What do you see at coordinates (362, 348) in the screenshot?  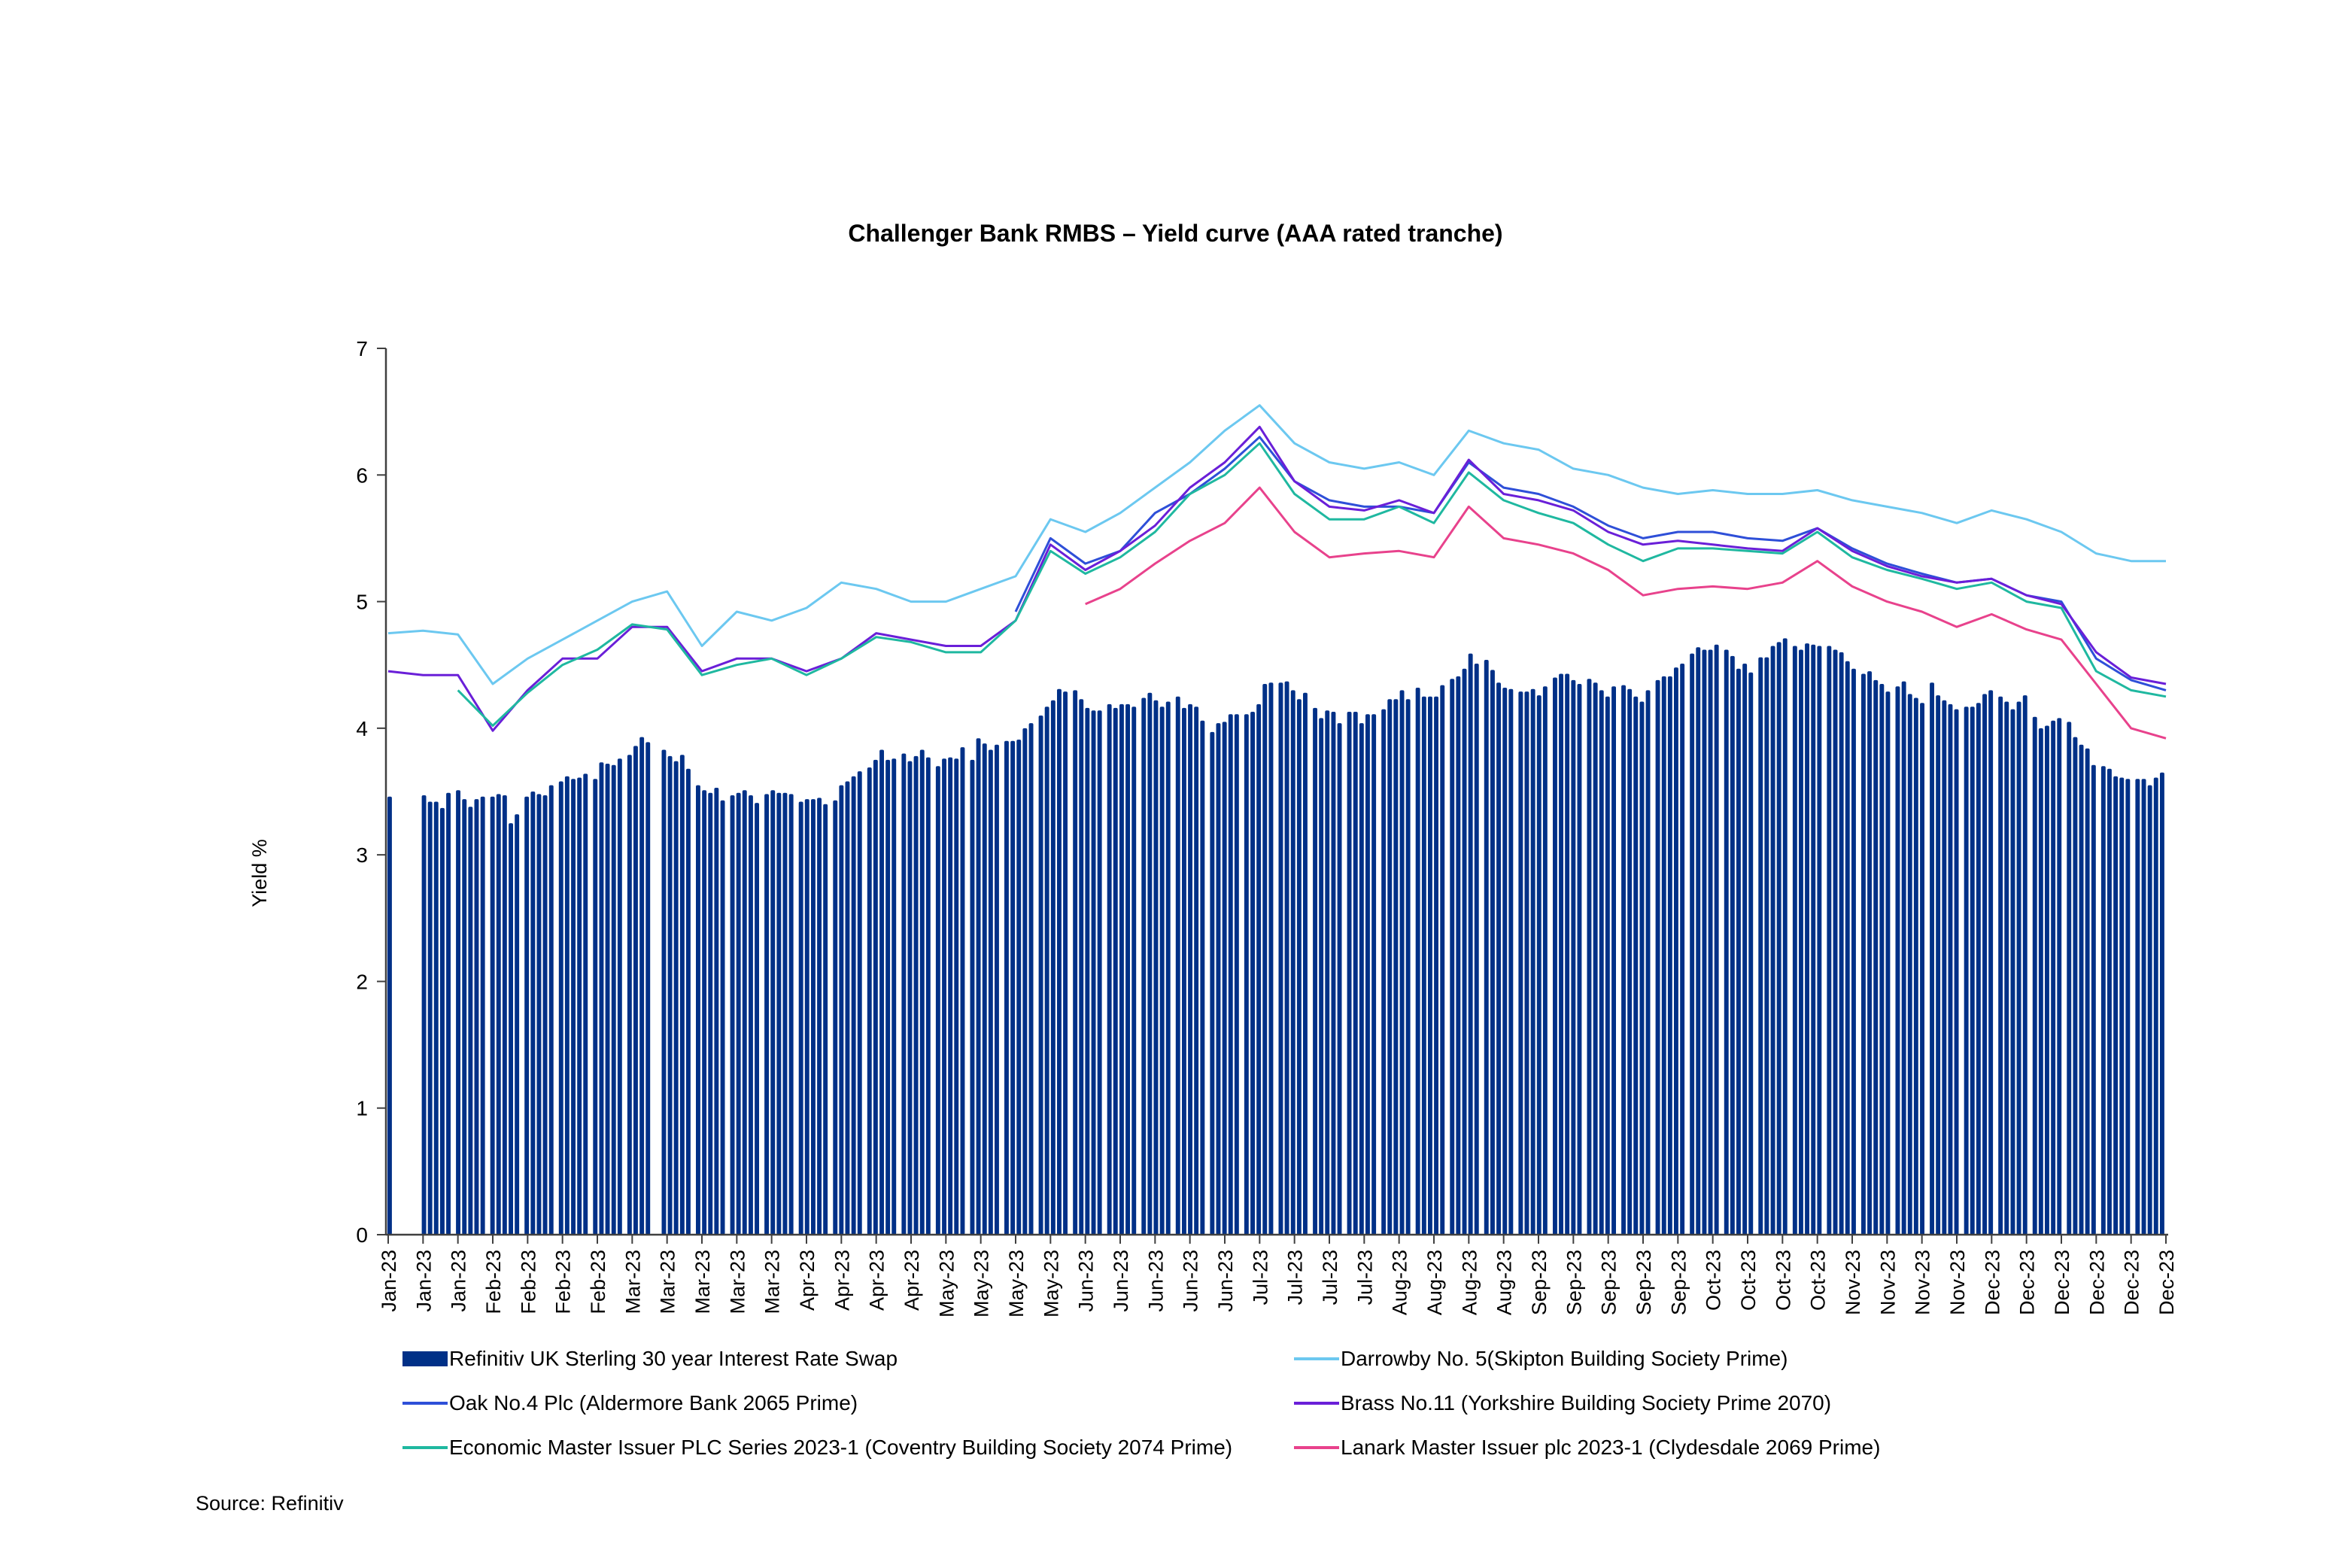 I see `y-tick-label: 7` at bounding box center [362, 348].